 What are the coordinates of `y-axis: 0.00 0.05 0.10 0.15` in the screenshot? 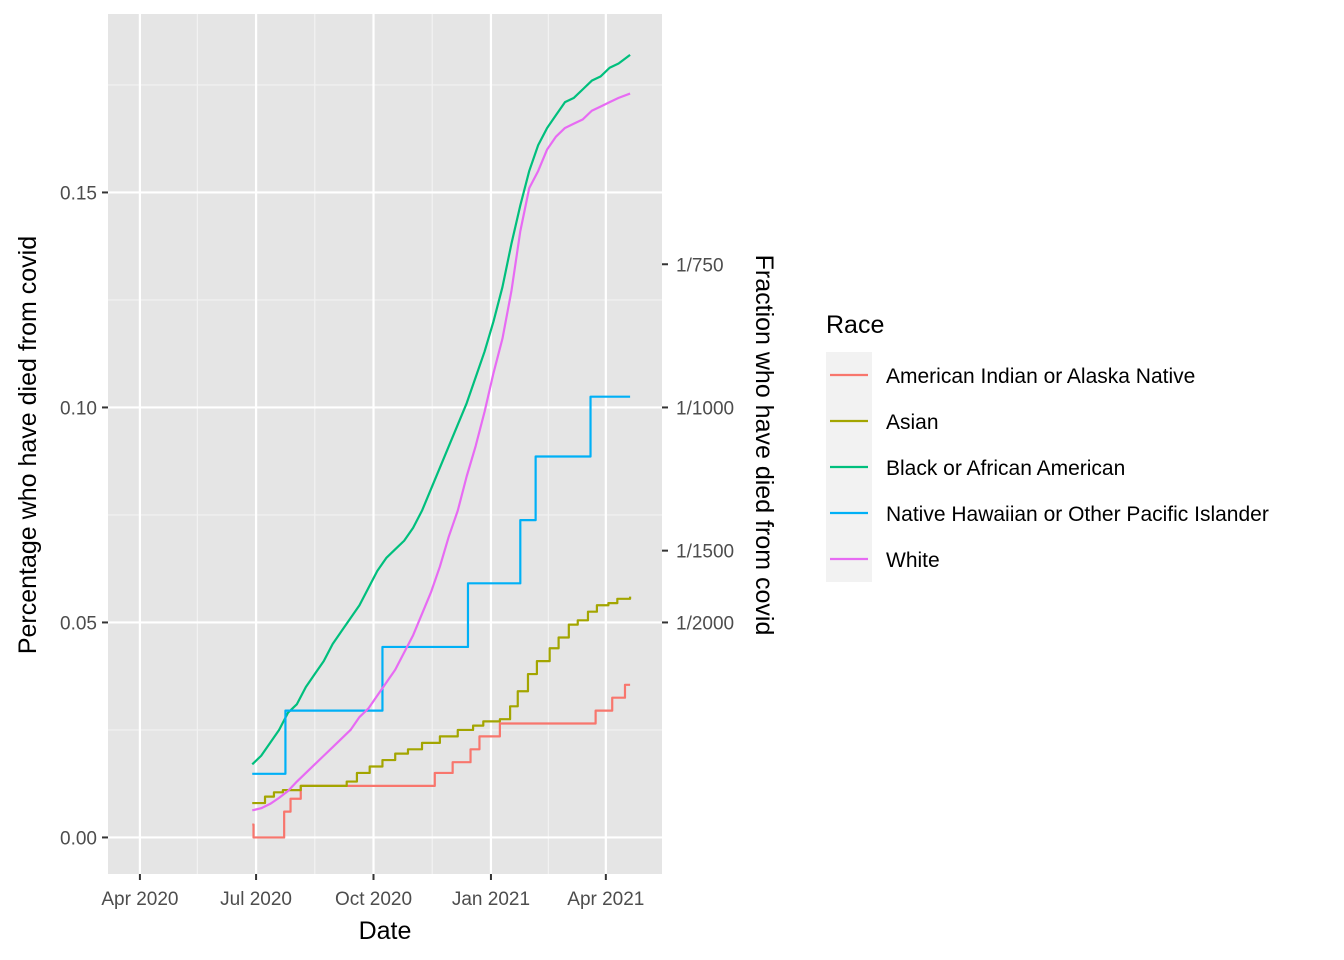 It's located at (84, 516).